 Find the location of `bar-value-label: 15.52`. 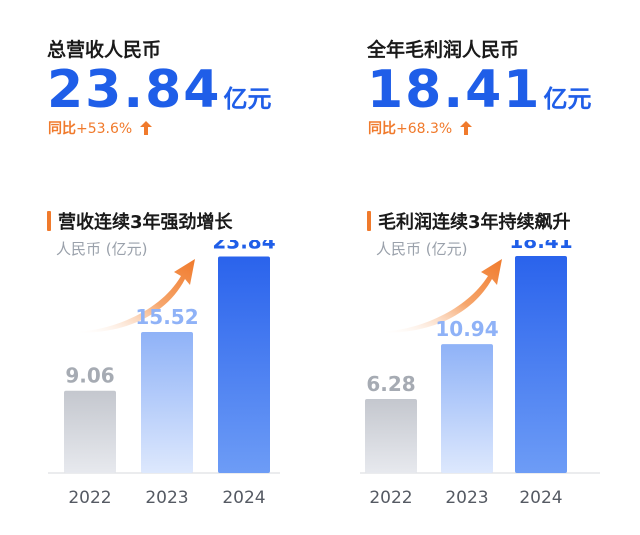

bar-value-label: 15.52 is located at coordinates (166, 317).